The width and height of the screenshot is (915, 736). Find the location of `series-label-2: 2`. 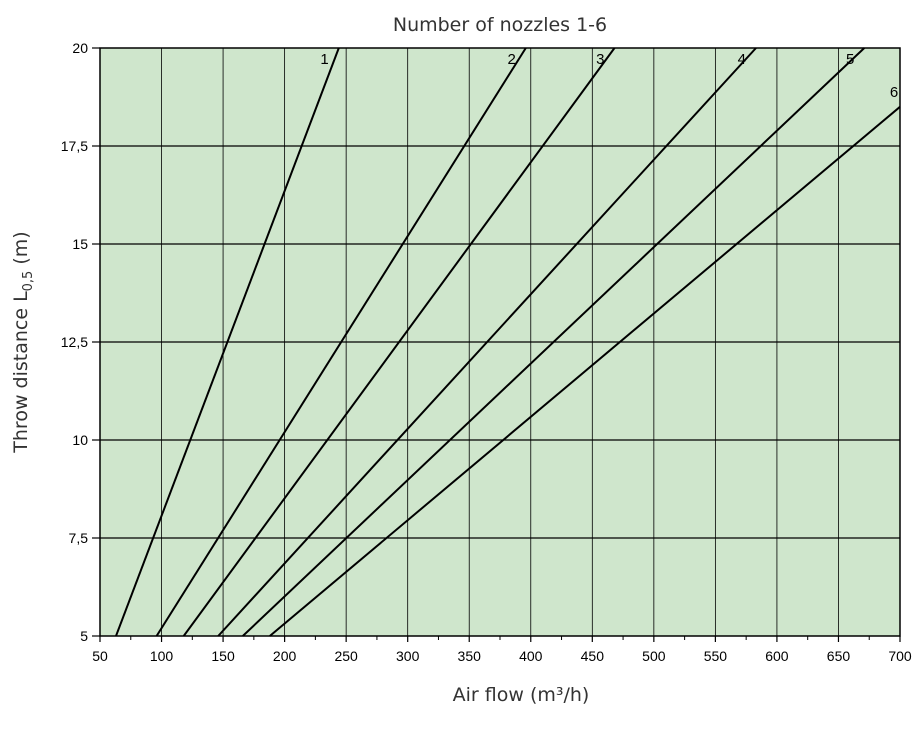

series-label-2: 2 is located at coordinates (512, 59).